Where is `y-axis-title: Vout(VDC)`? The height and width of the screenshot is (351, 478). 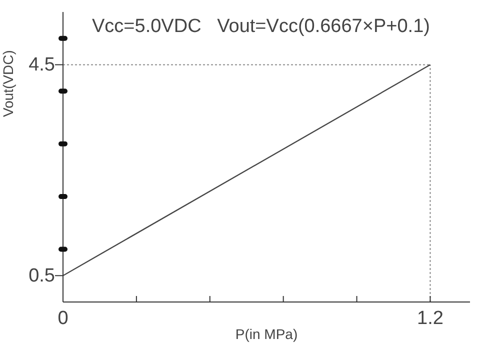 y-axis-title: Vout(VDC) is located at coordinates (8, 83).